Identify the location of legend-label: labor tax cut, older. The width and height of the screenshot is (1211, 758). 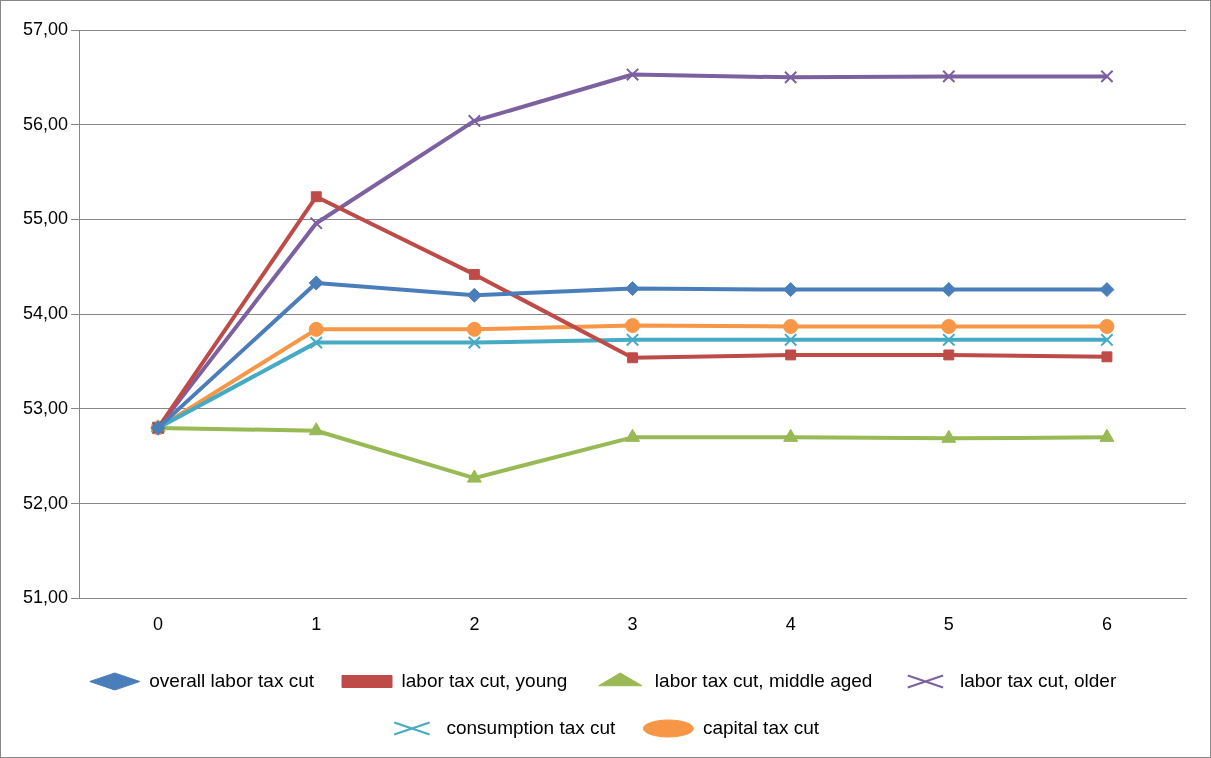
(1038, 680).